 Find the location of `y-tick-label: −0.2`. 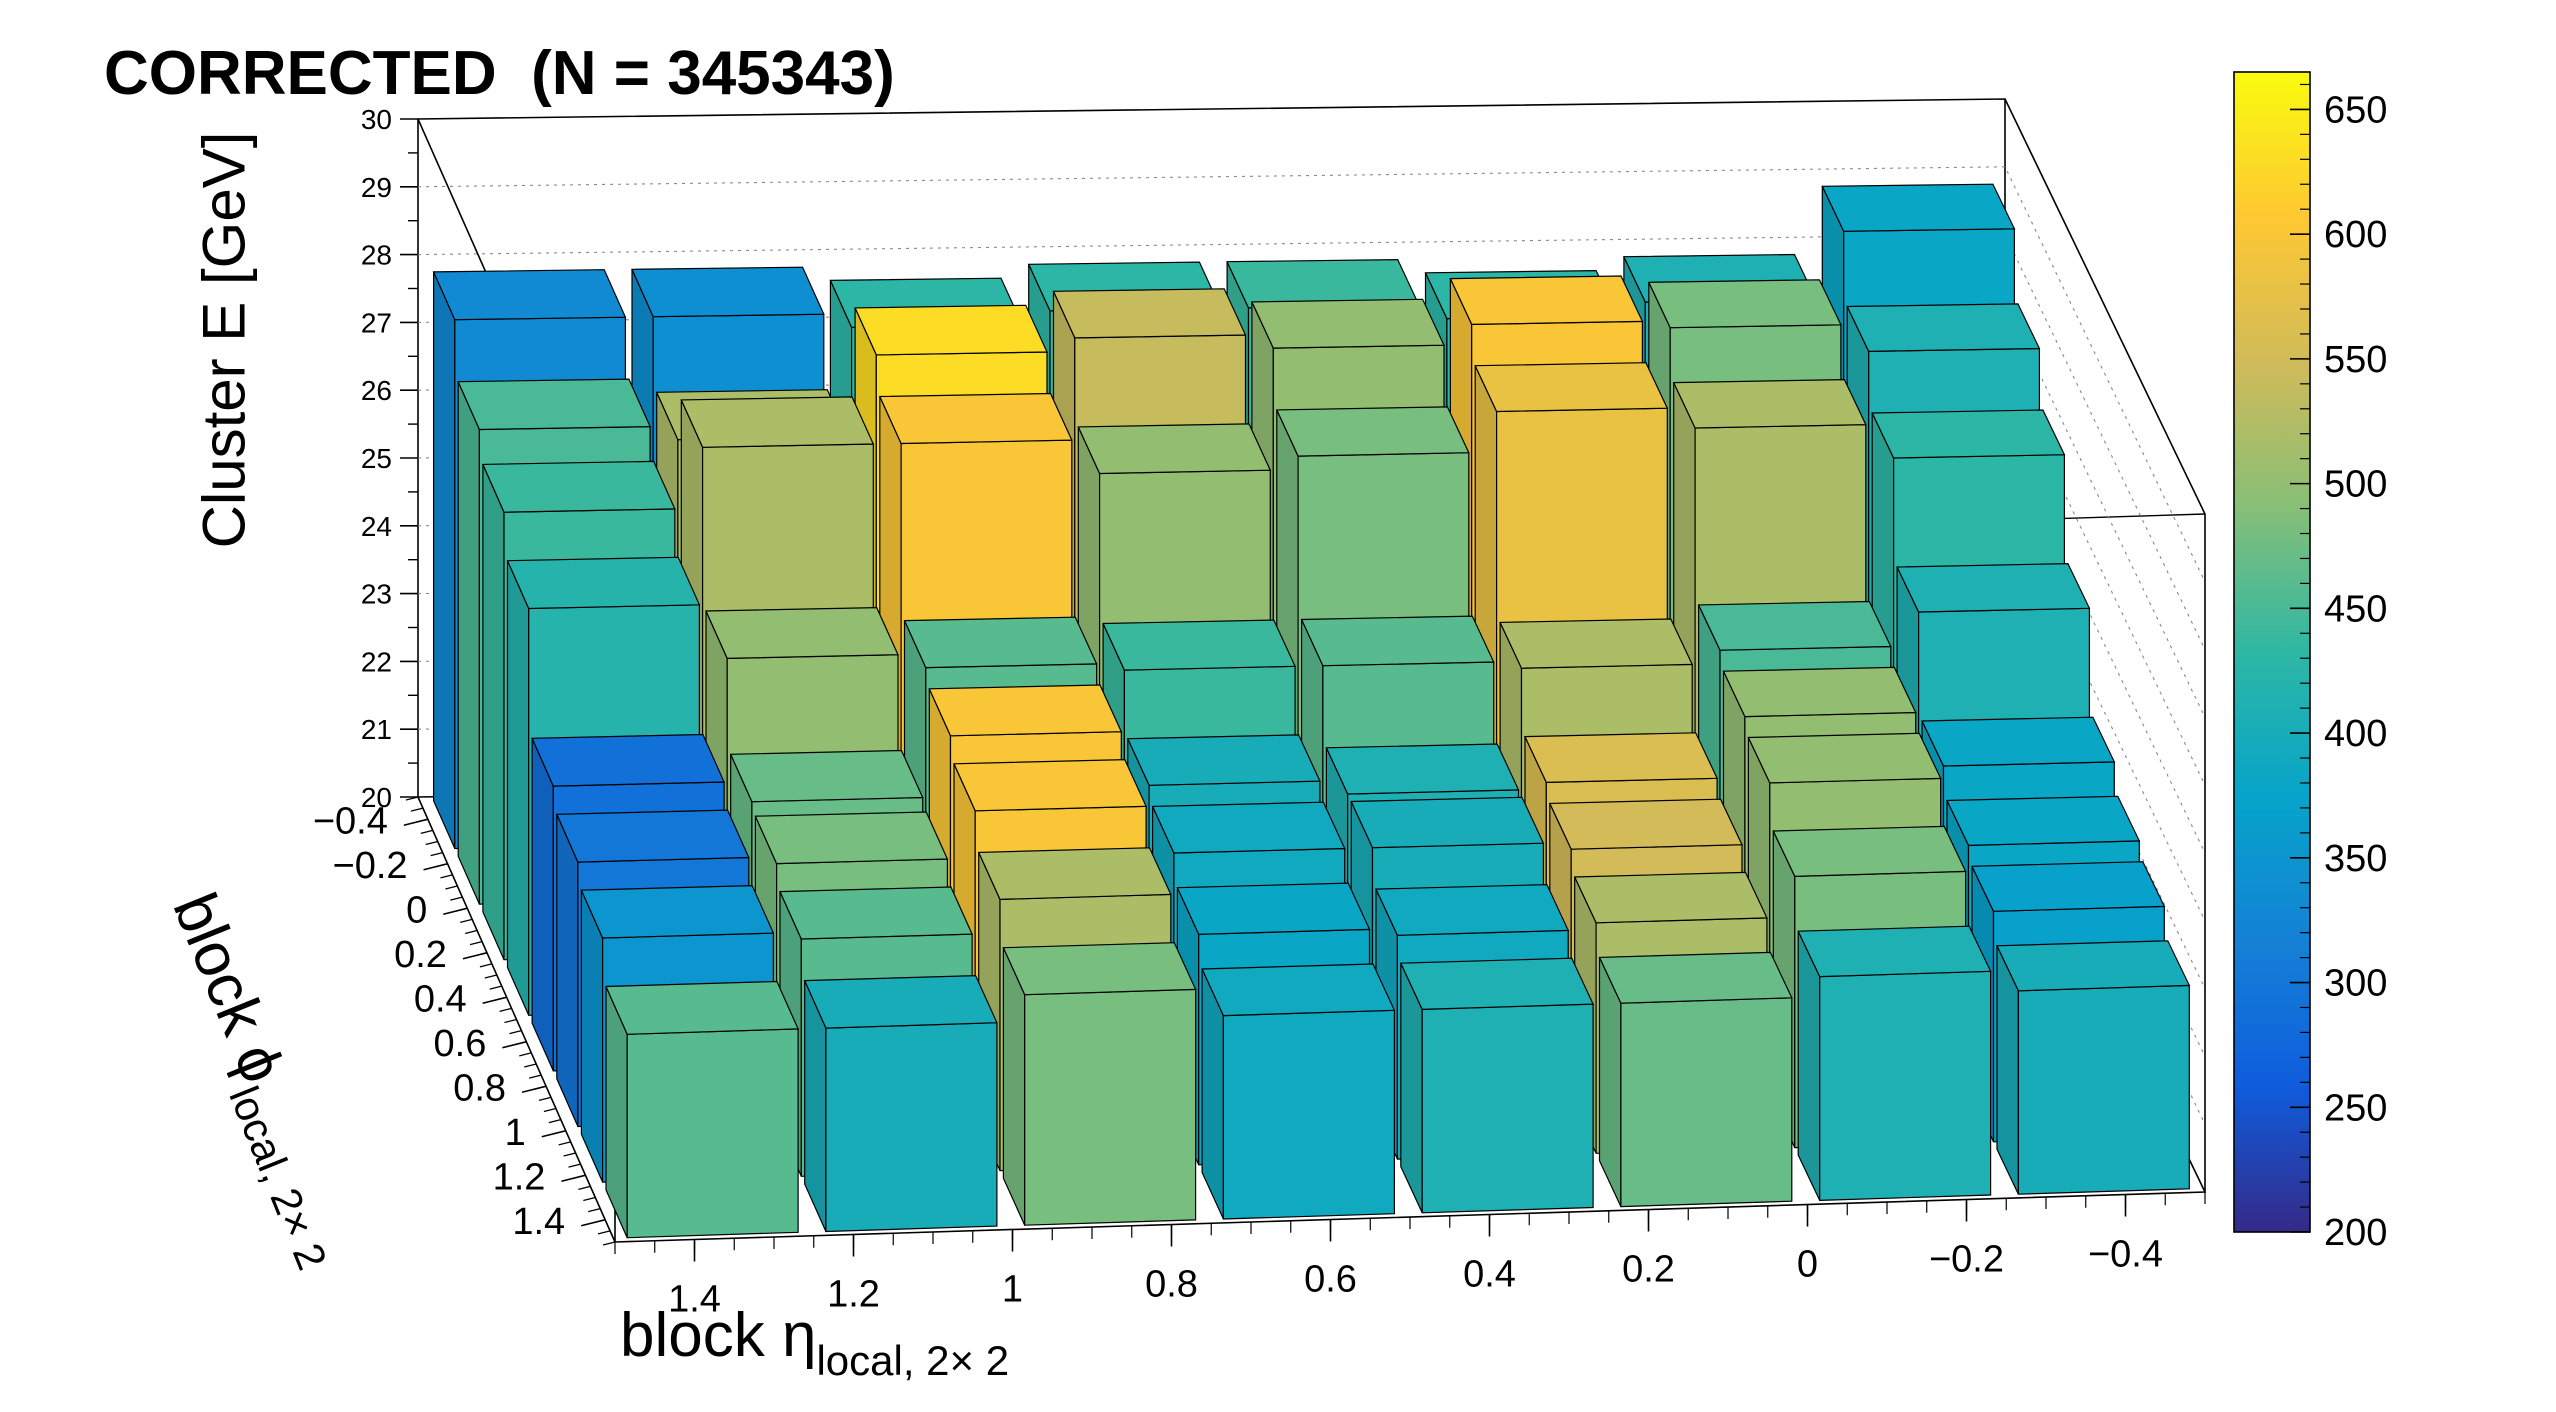

y-tick-label: −0.2 is located at coordinates (370, 866).